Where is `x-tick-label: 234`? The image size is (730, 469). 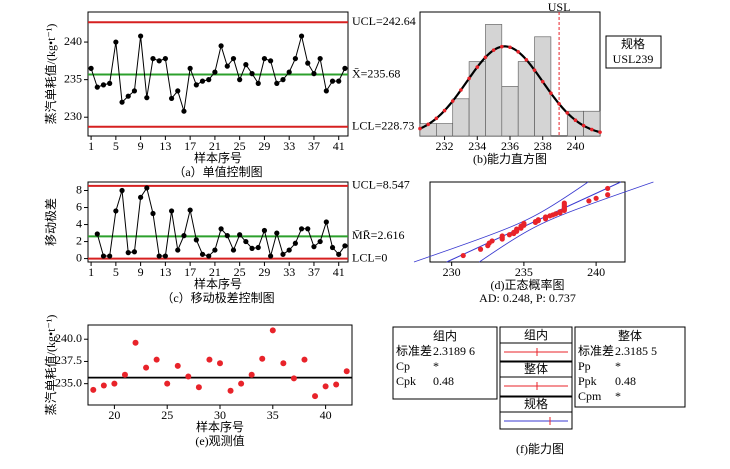 x-tick-label: 234 is located at coordinates (477, 146).